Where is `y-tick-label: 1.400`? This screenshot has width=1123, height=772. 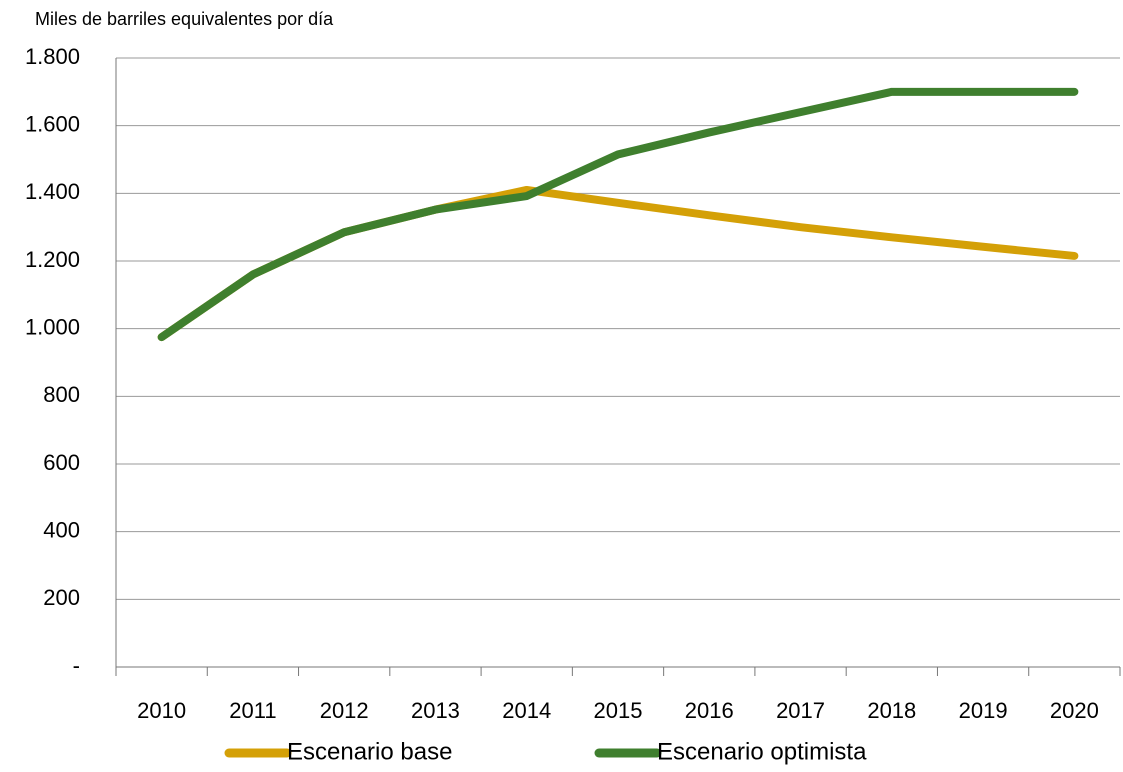 y-tick-label: 1.400 is located at coordinates (52, 191).